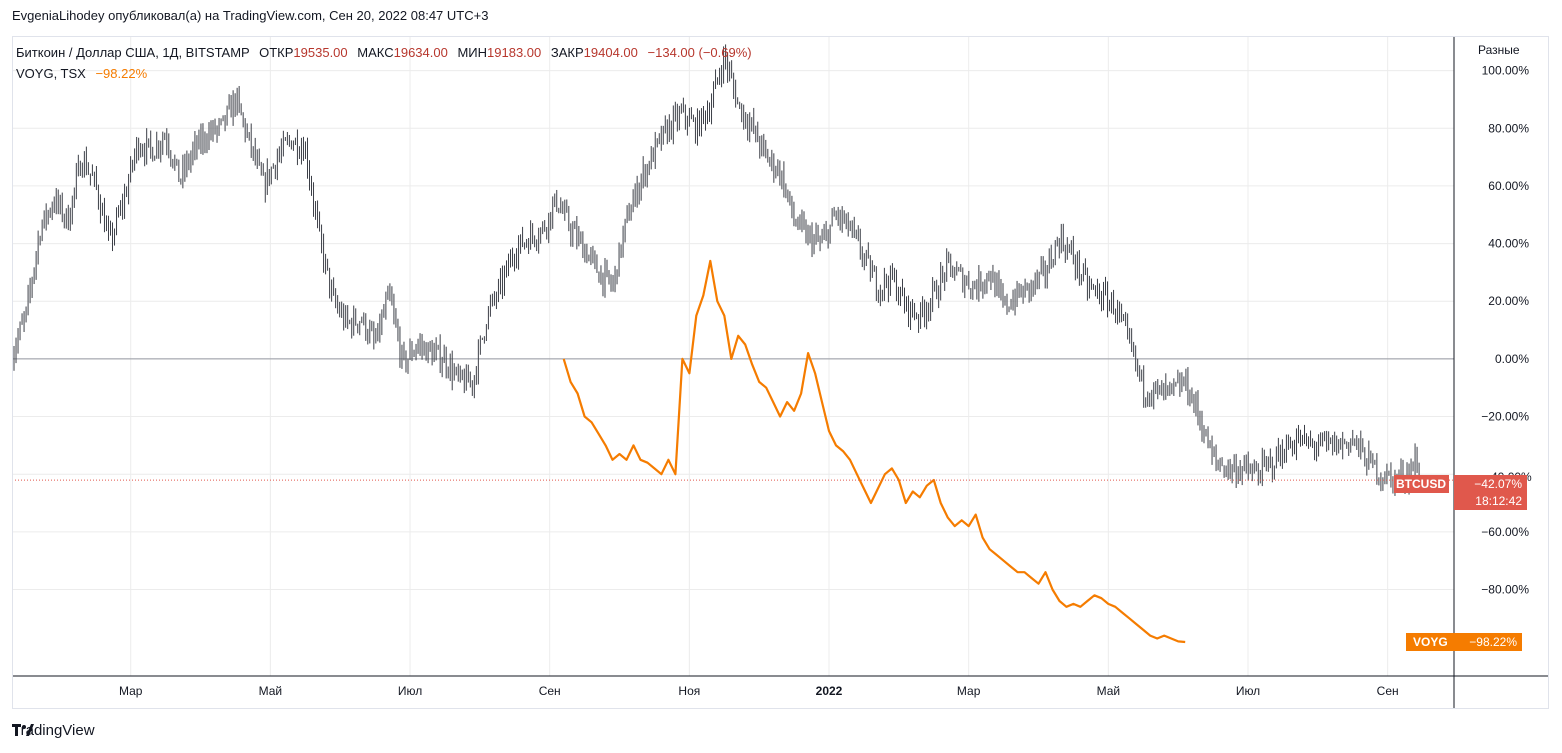 The width and height of the screenshot is (1562, 753). What do you see at coordinates (1508, 244) in the screenshot?
I see `y-tick-label: 40.00%` at bounding box center [1508, 244].